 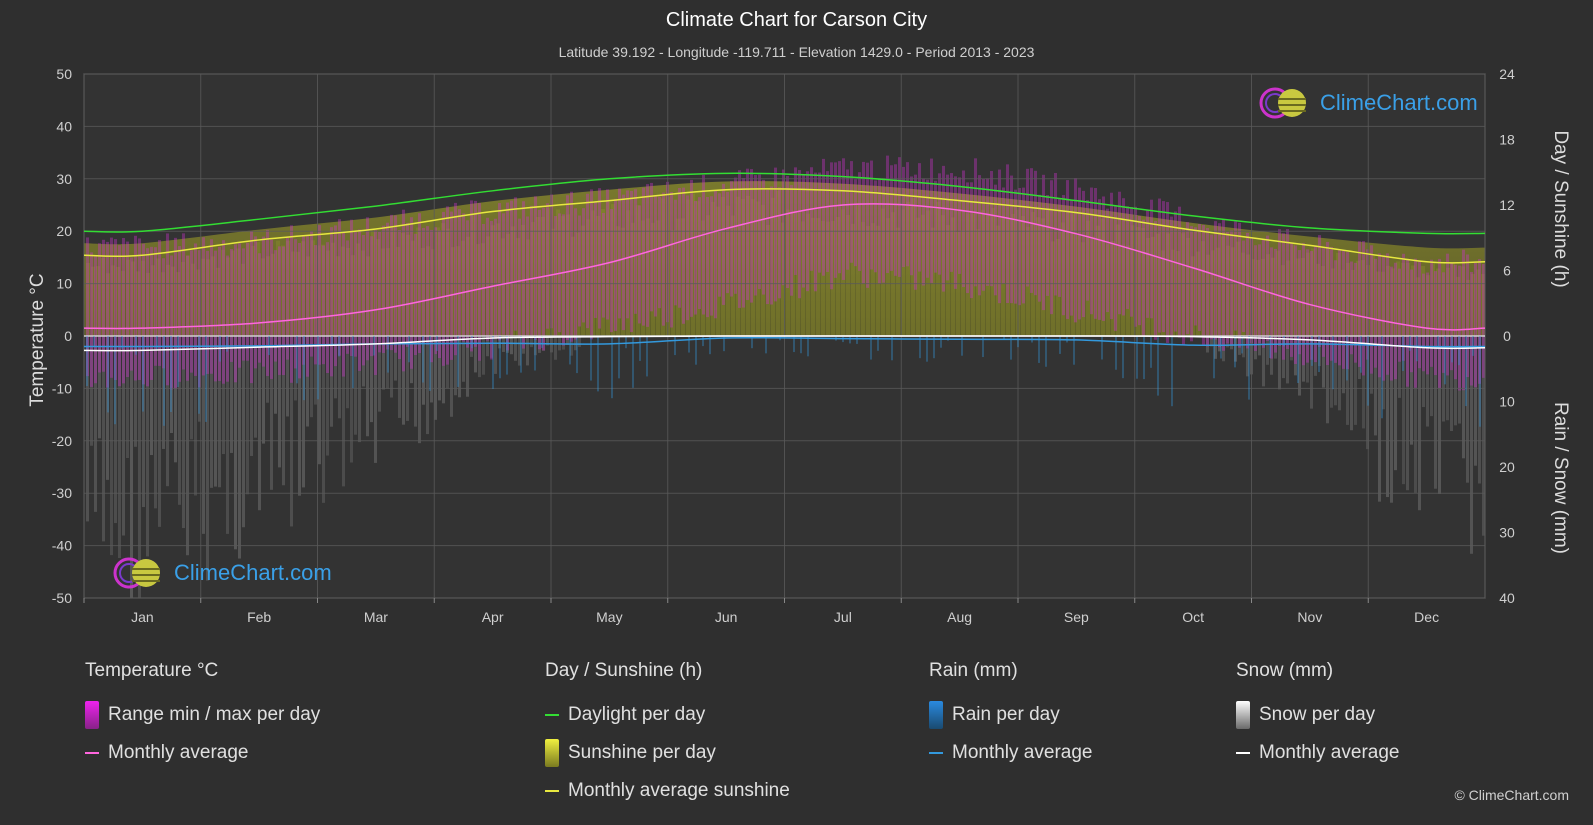 I want to click on right-top-tick-label: 18, so click(x=1507, y=140).